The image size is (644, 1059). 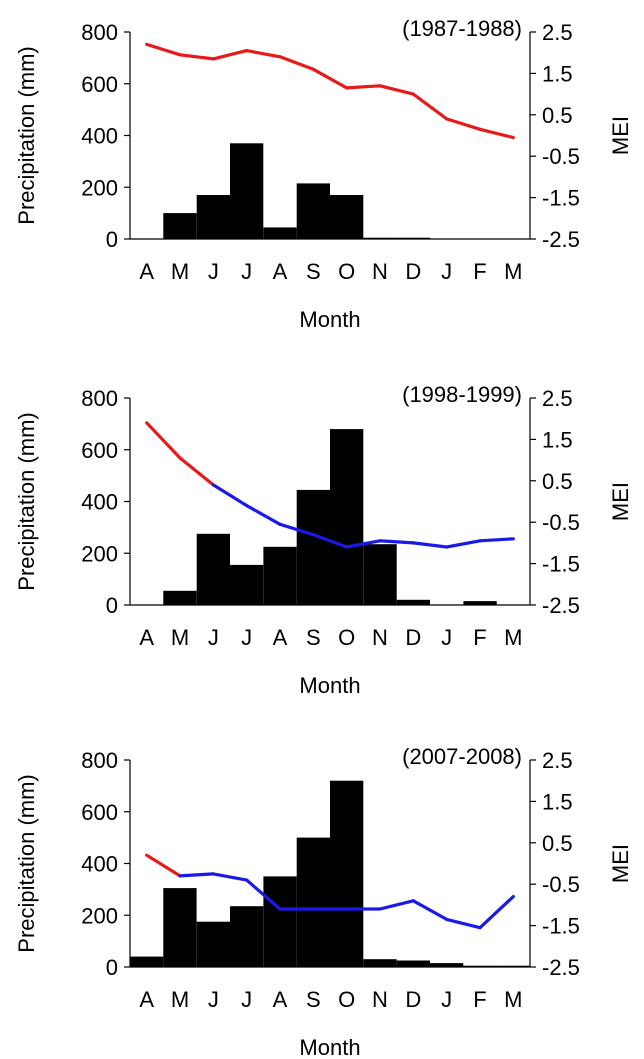 What do you see at coordinates (561, 522) in the screenshot?
I see `right-tick-label: -0.5` at bounding box center [561, 522].